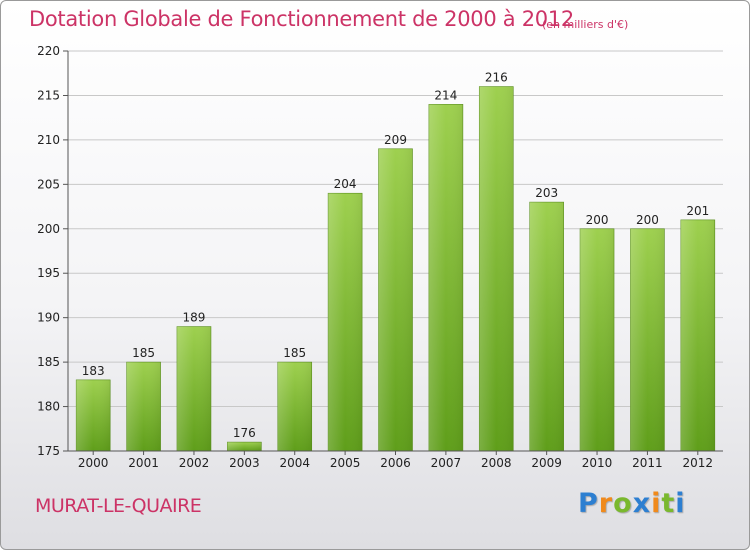 The image size is (750, 550). Describe the element at coordinates (446, 463) in the screenshot. I see `x-tick-label-2007: 2007` at that location.